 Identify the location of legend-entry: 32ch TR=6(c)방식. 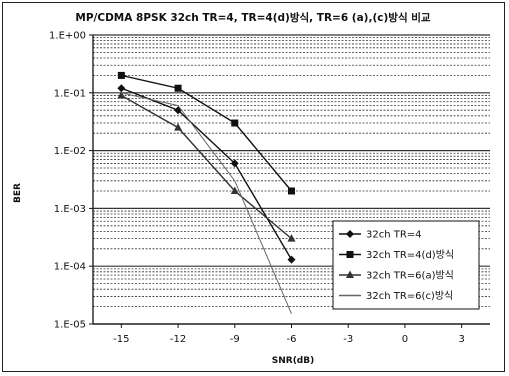
(396, 296).